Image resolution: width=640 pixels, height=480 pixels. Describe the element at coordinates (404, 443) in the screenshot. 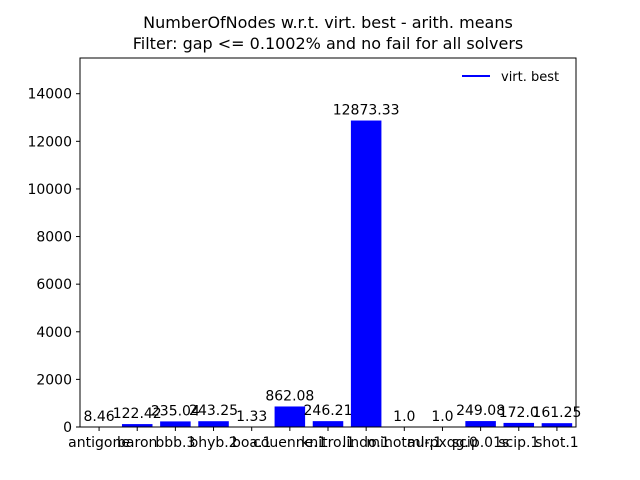

I see `x-tick-label-minotaur.1: minotaur.1` at that location.